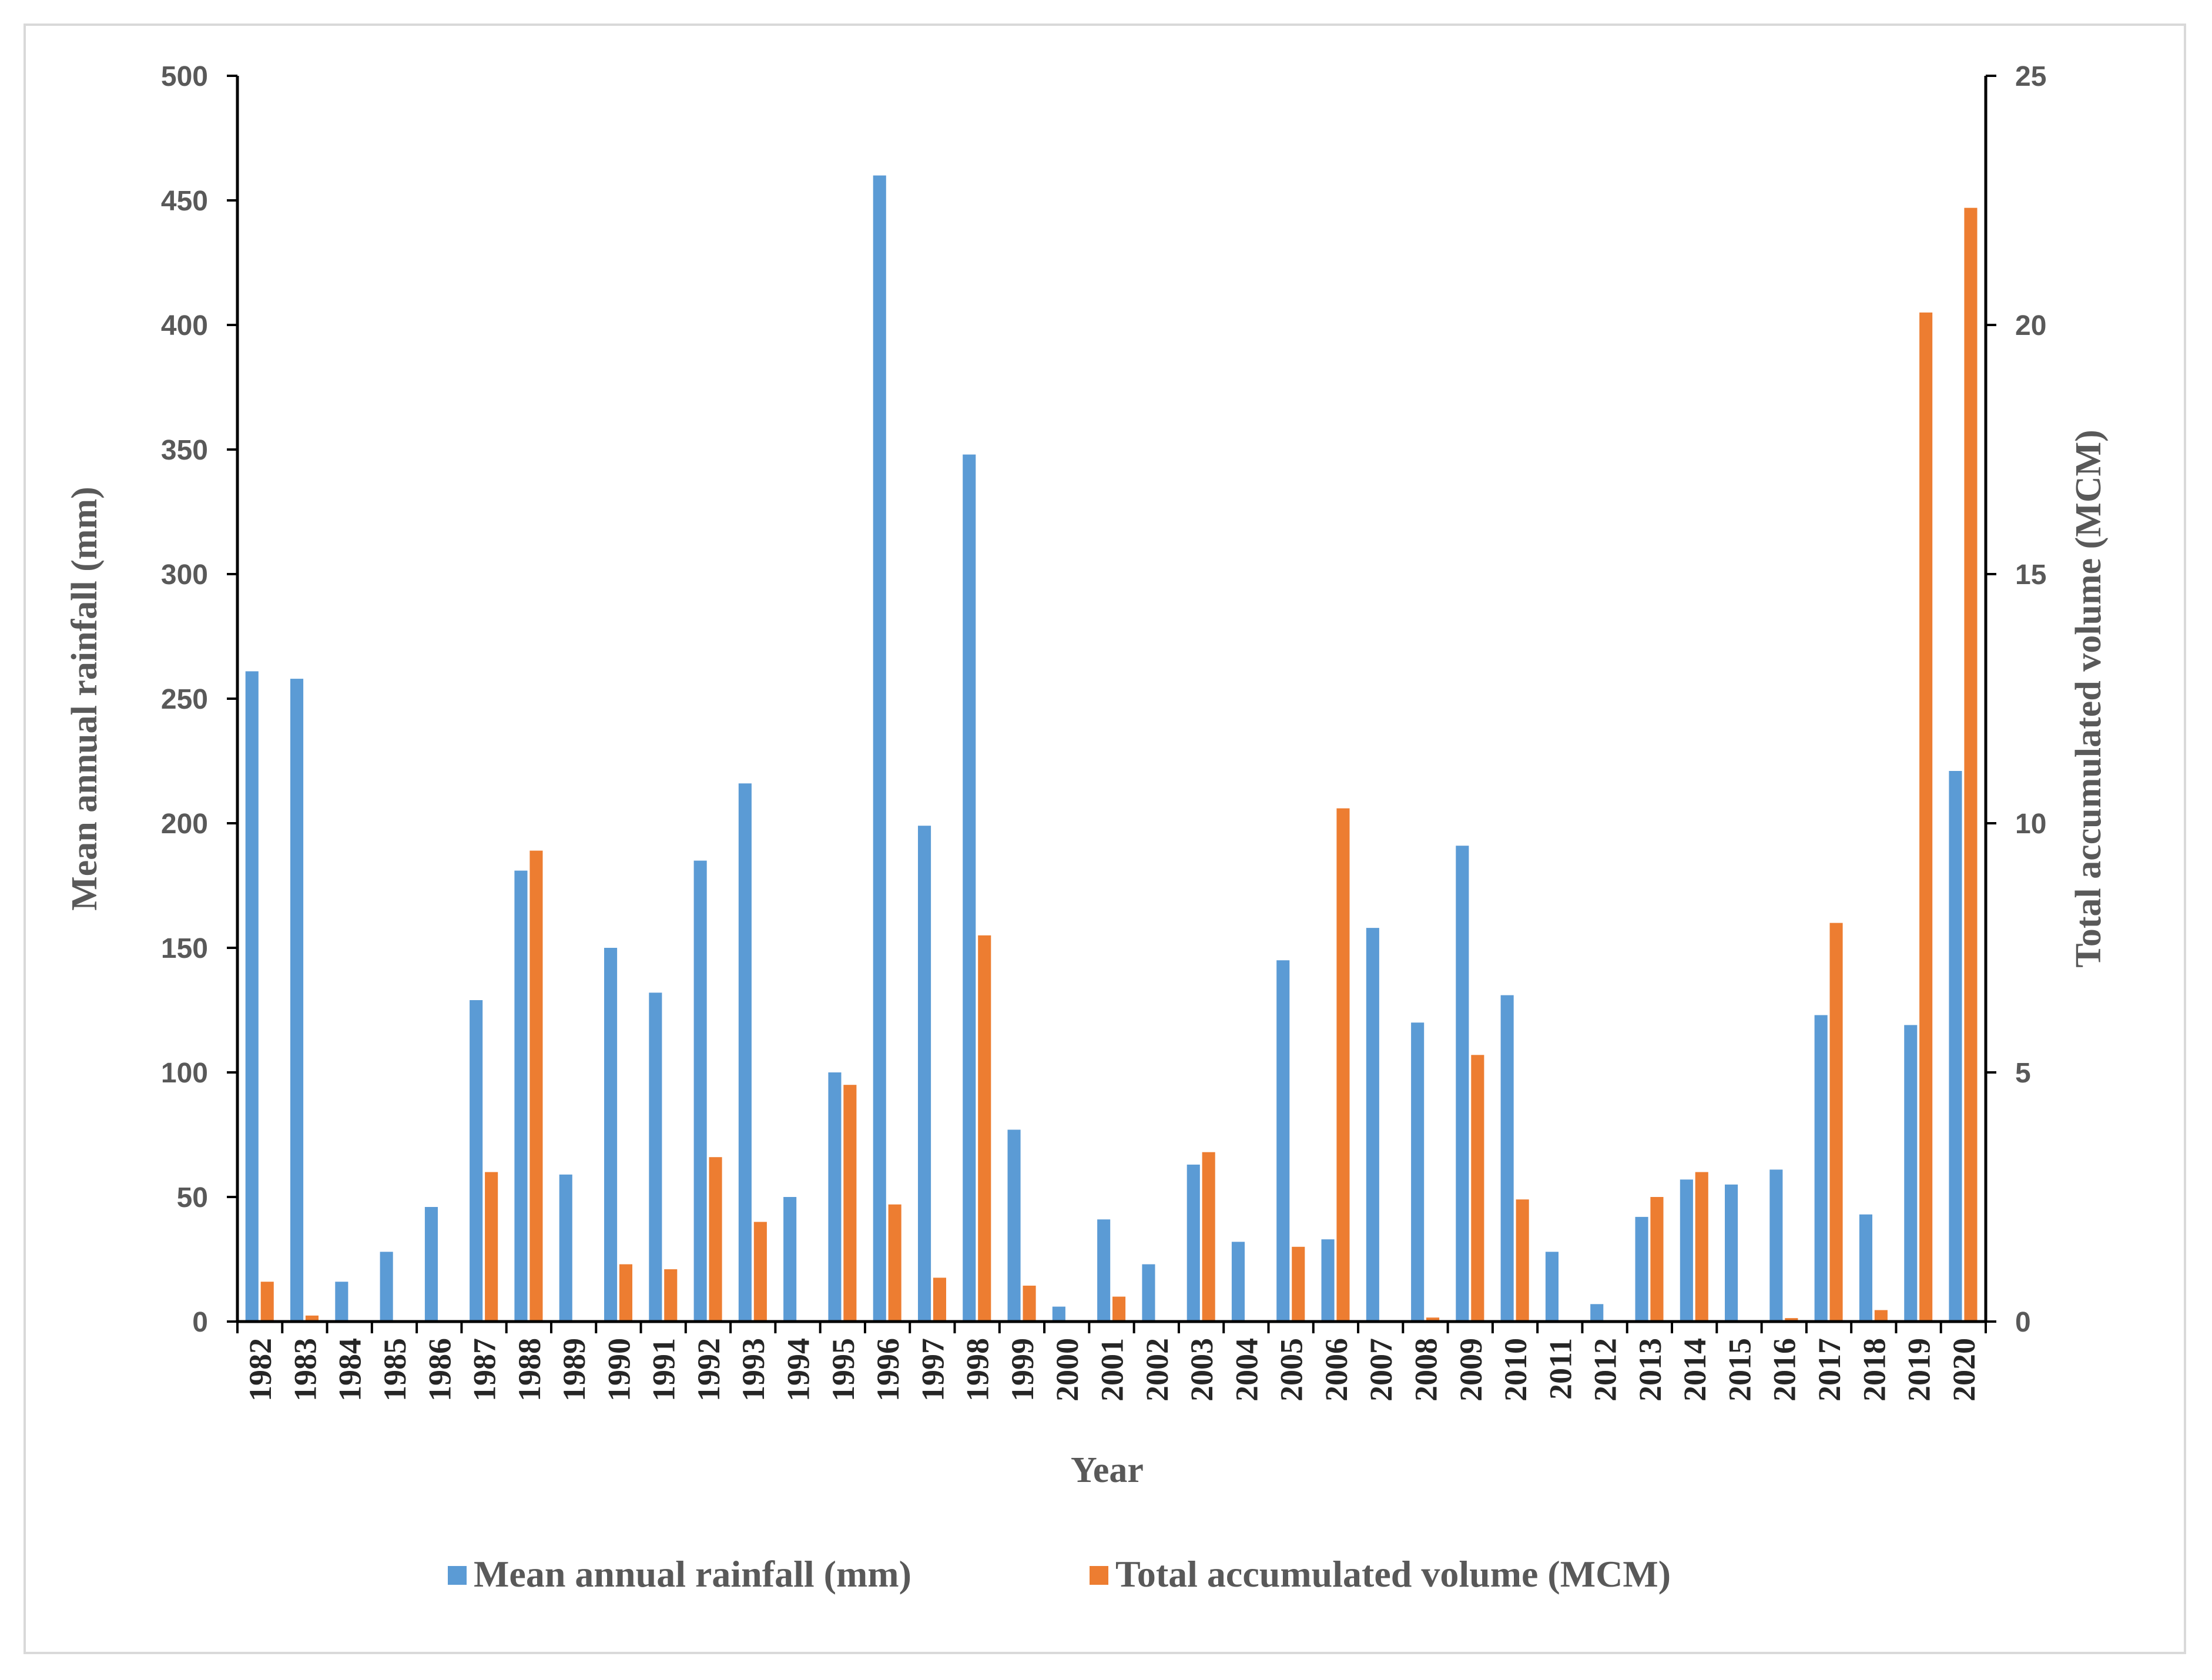 This screenshot has width=2212, height=1680. What do you see at coordinates (671, 1295) in the screenshot?
I see `volume-bar-1991` at bounding box center [671, 1295].